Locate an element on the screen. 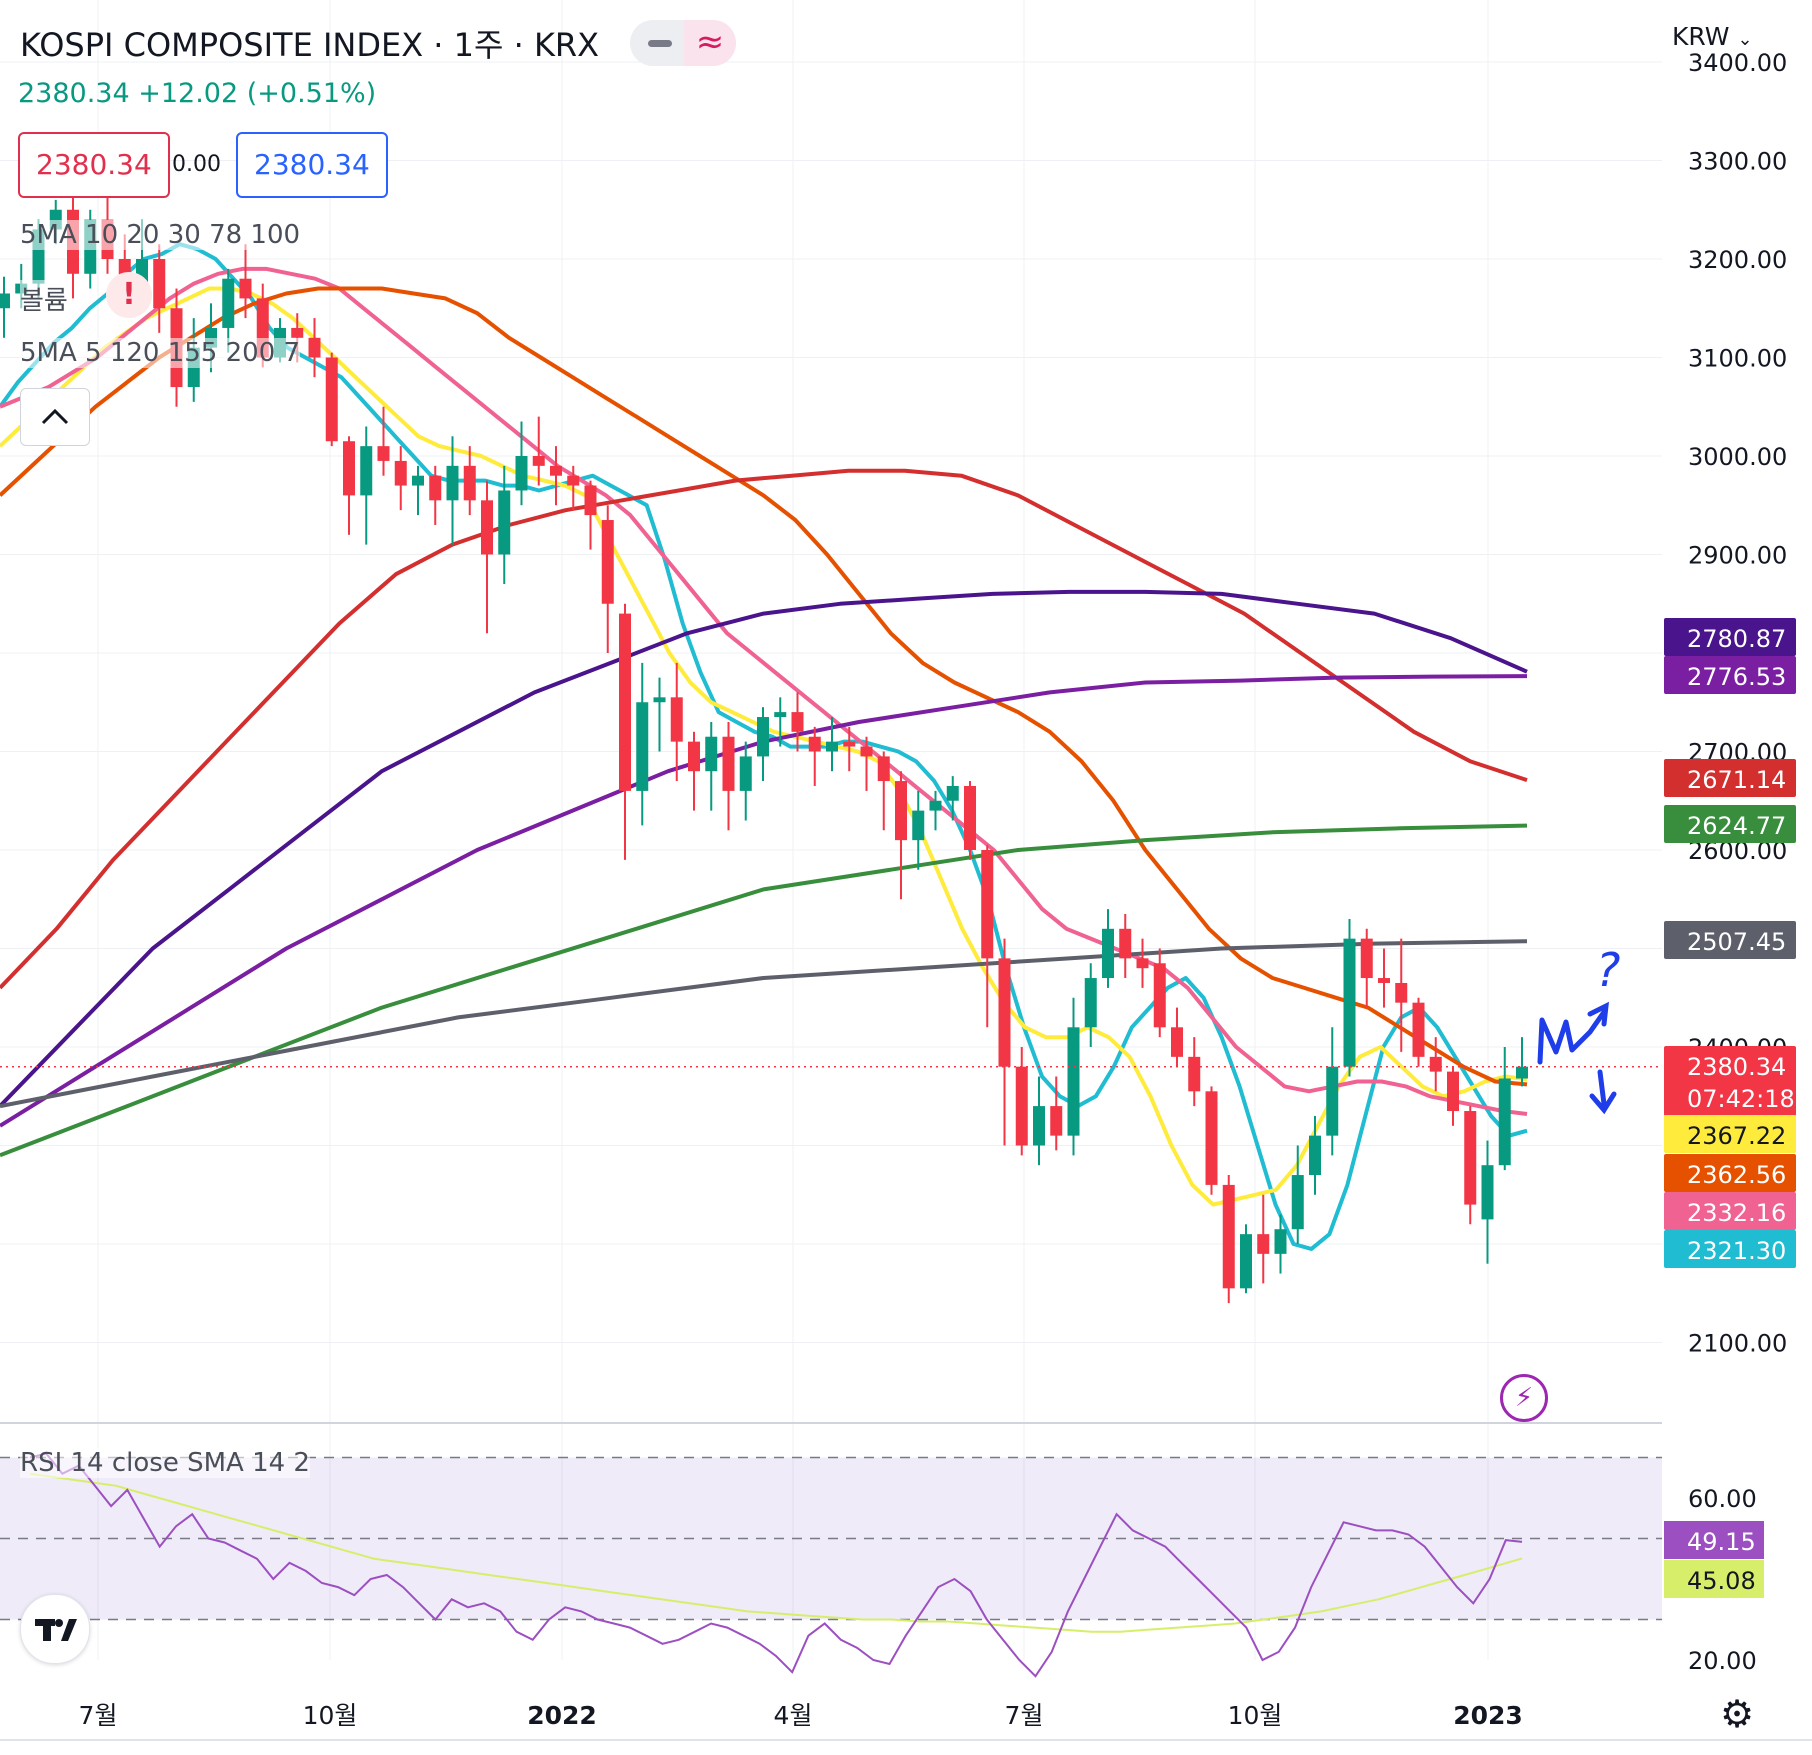 The image size is (1812, 1755). rsi-tick-label: 60.00 is located at coordinates (1722, 1499).